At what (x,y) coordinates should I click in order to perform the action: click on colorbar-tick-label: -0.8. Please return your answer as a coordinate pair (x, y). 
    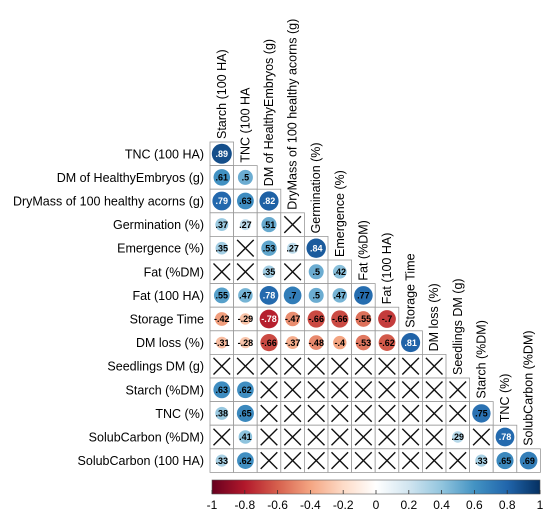
    Looking at the image, I should click on (244, 505).